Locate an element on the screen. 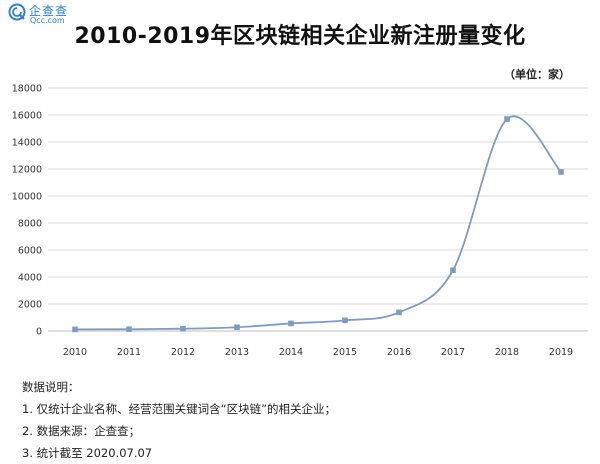  x-tick-label: 2016 is located at coordinates (399, 352).